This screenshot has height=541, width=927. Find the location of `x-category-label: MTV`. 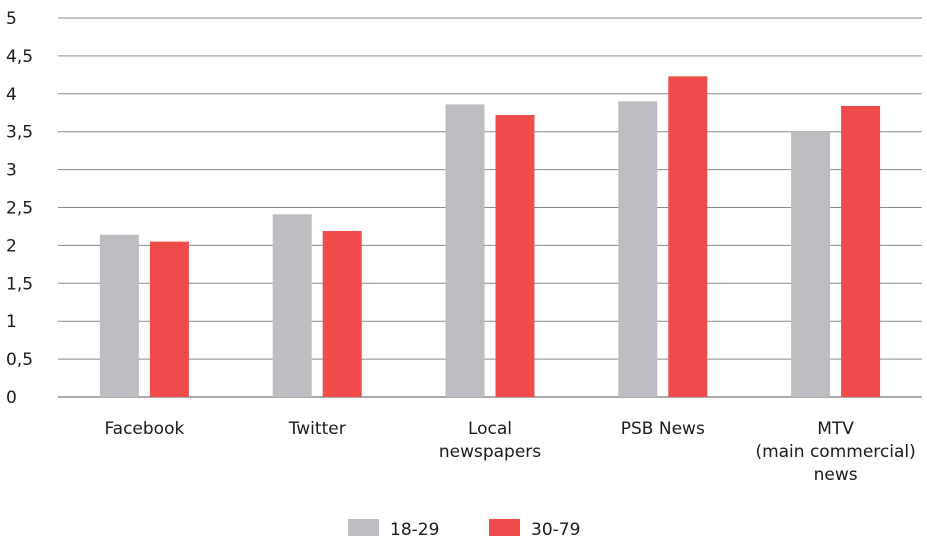

x-category-label: MTV is located at coordinates (835, 429).